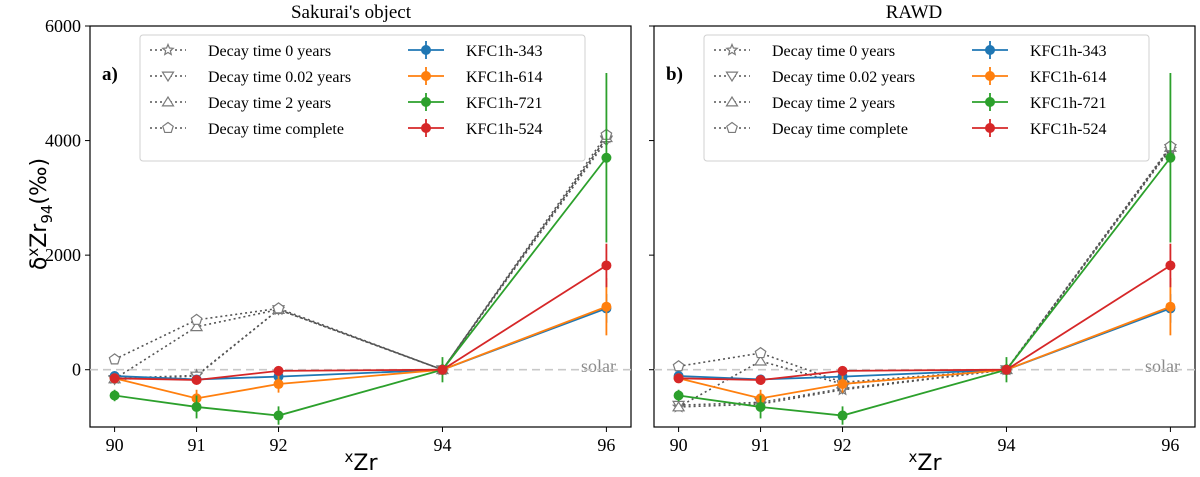 This screenshot has height=477, width=1200. What do you see at coordinates (76, 370) in the screenshot?
I see `y-tick-label: 0` at bounding box center [76, 370].